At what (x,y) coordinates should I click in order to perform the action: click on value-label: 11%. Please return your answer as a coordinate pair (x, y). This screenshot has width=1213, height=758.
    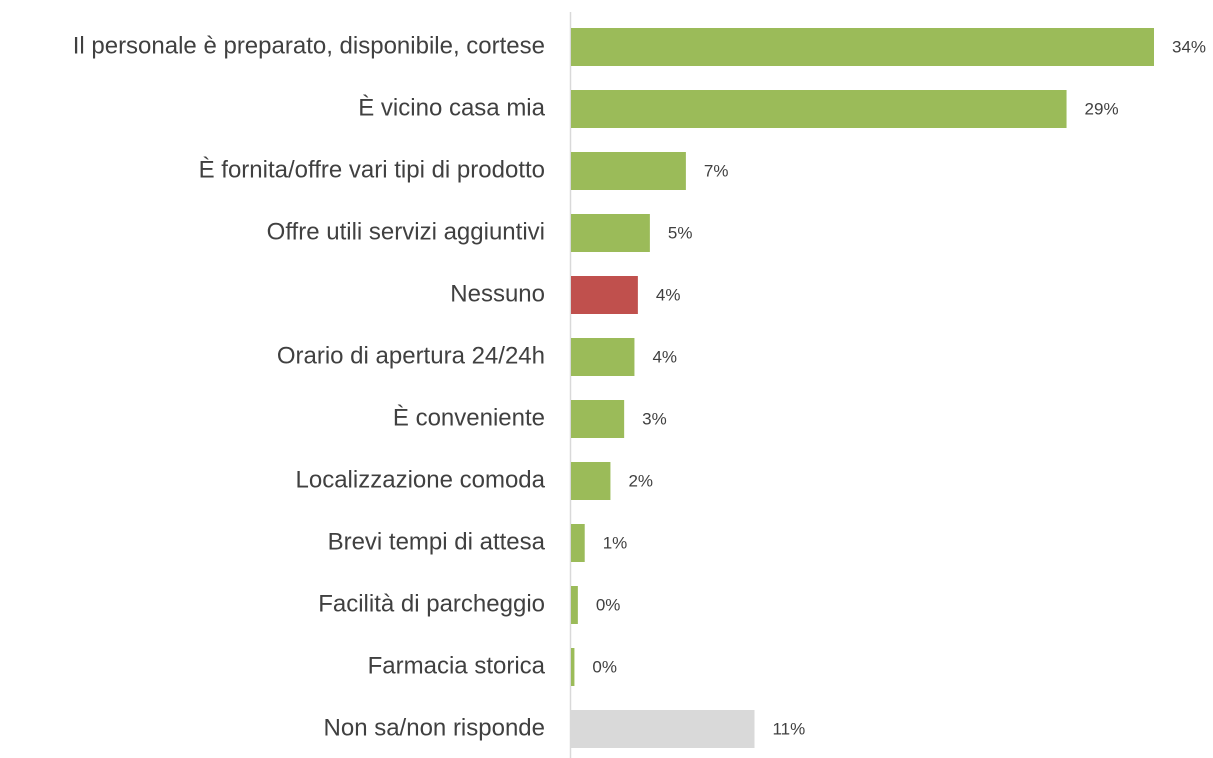
    Looking at the image, I should click on (788, 728).